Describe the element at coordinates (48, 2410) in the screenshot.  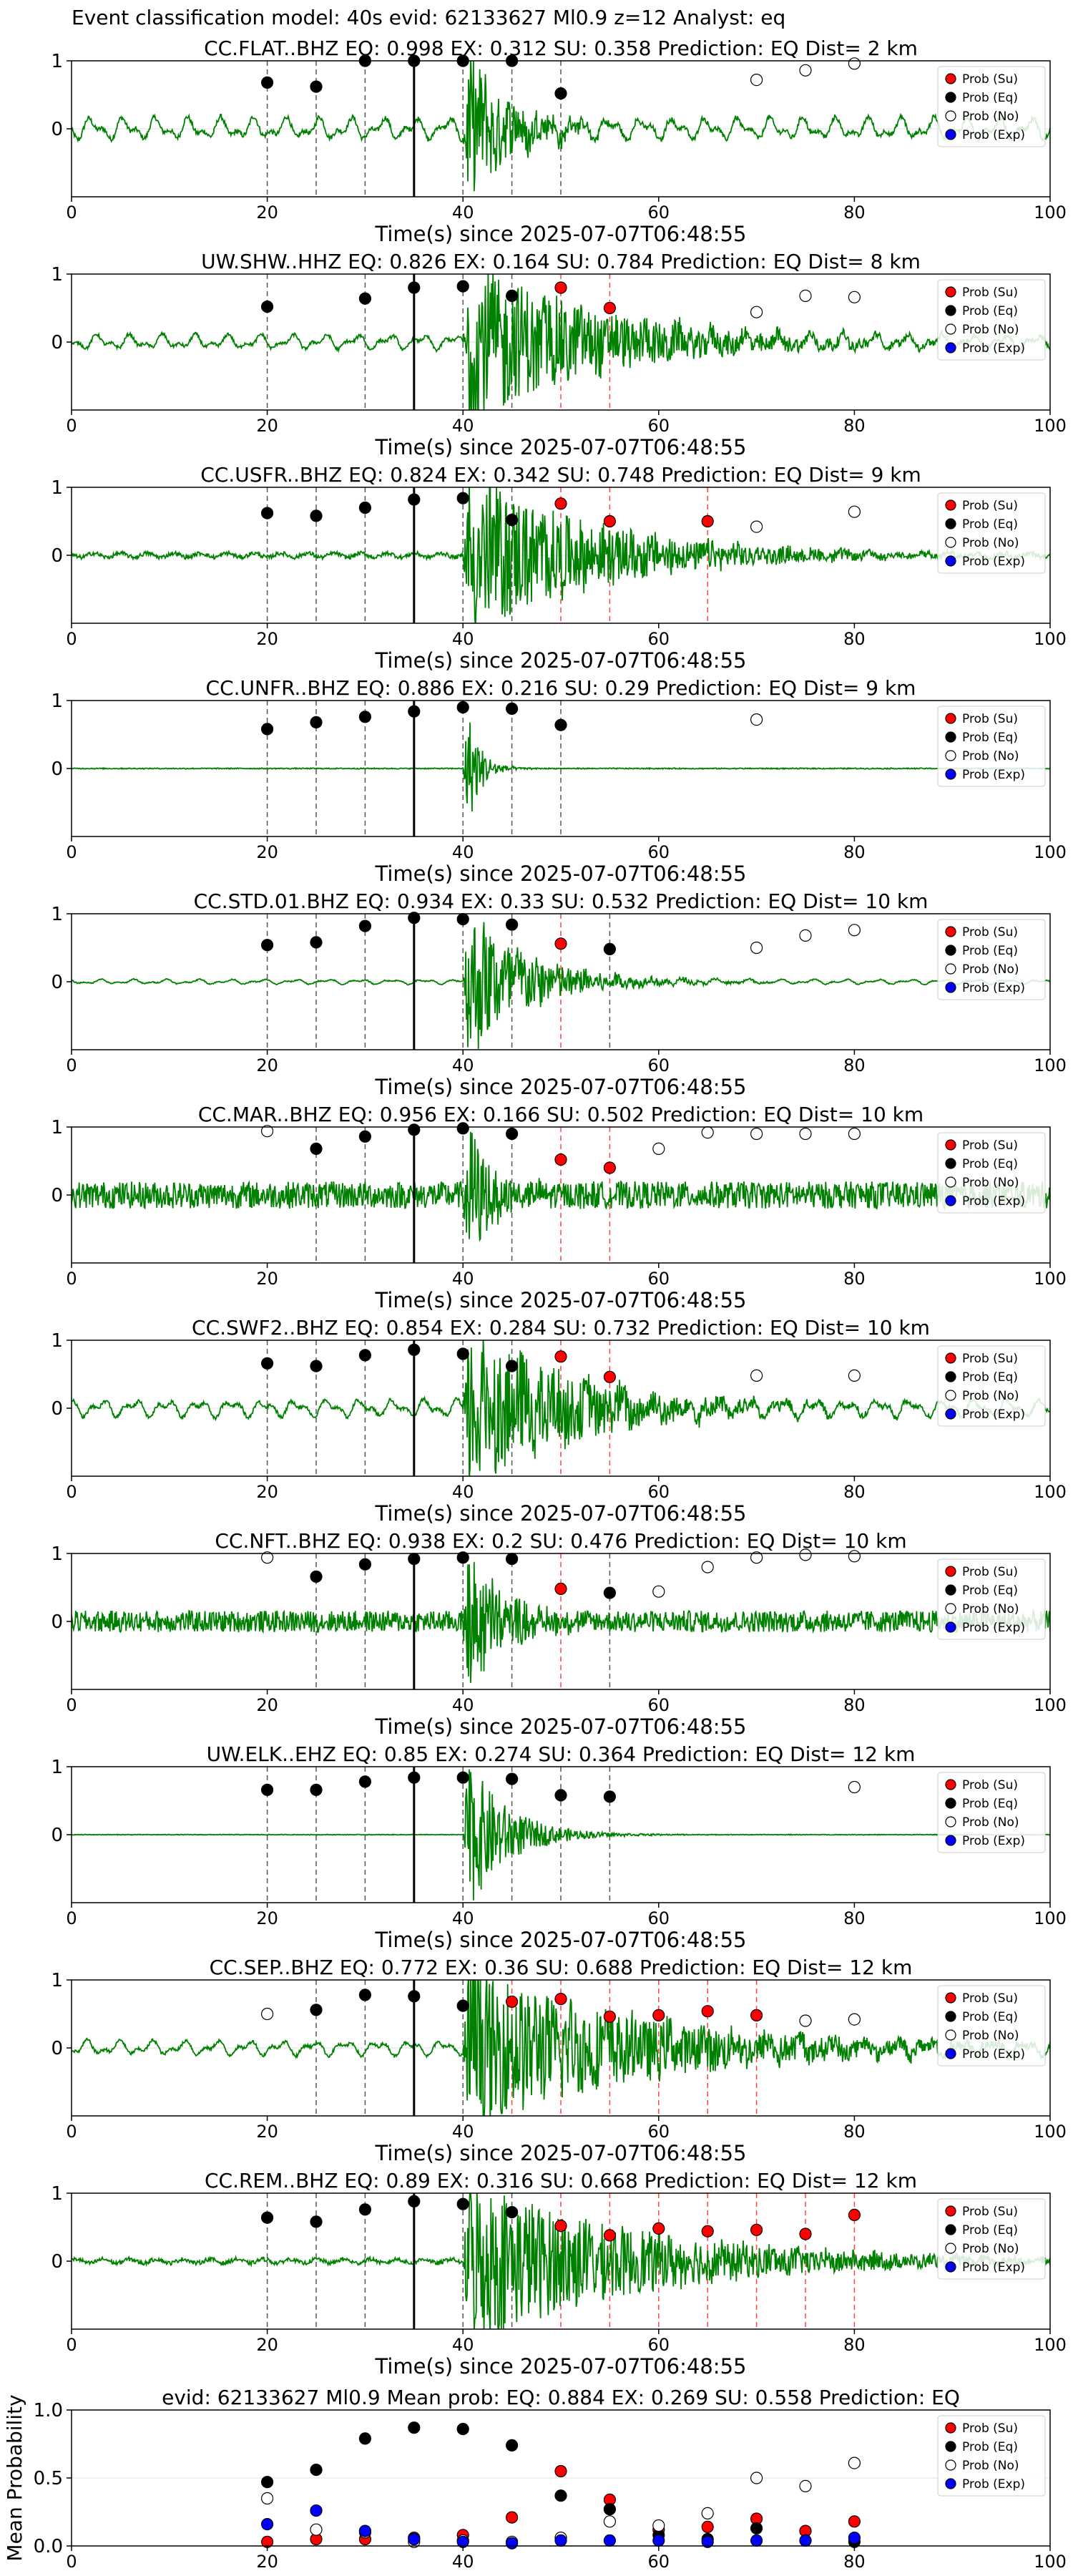
I see `y-tick-label: 1.0` at that location.